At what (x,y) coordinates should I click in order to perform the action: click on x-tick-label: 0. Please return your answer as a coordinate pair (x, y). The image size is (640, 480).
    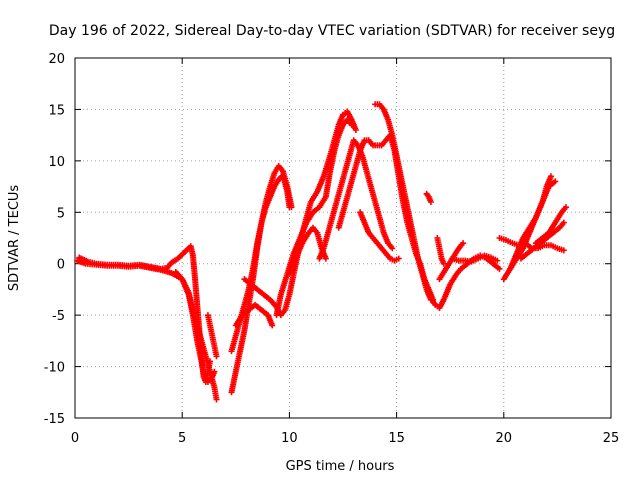
    Looking at the image, I should click on (75, 438).